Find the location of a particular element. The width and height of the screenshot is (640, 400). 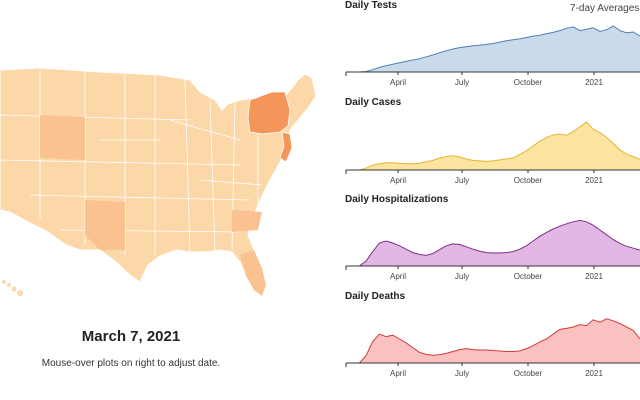

x-tick-label-cases: April is located at coordinates (398, 180).